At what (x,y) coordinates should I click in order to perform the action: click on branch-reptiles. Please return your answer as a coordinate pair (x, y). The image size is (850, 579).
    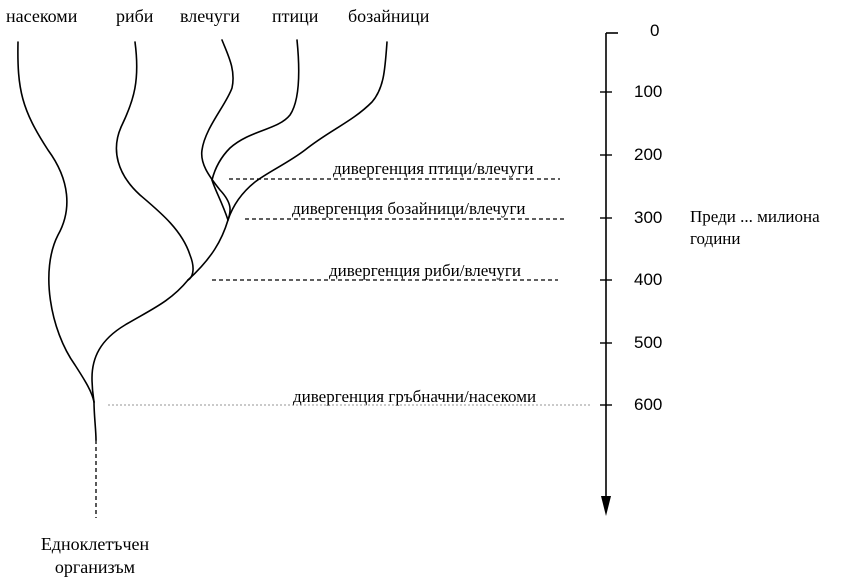
    Looking at the image, I should click on (217, 130).